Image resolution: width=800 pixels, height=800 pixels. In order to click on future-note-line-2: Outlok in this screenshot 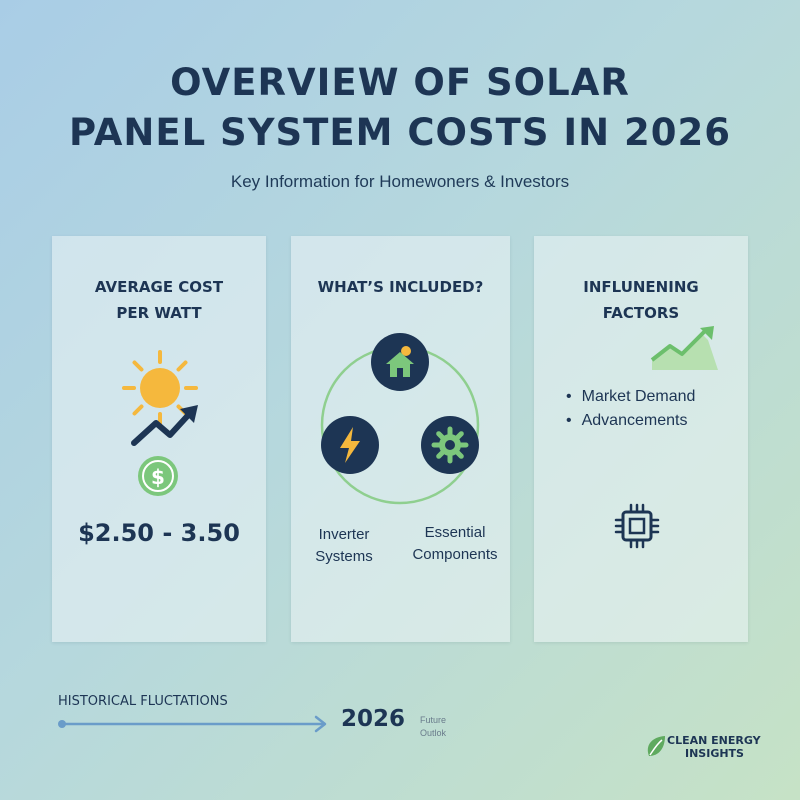, I will do `click(433, 733)`.